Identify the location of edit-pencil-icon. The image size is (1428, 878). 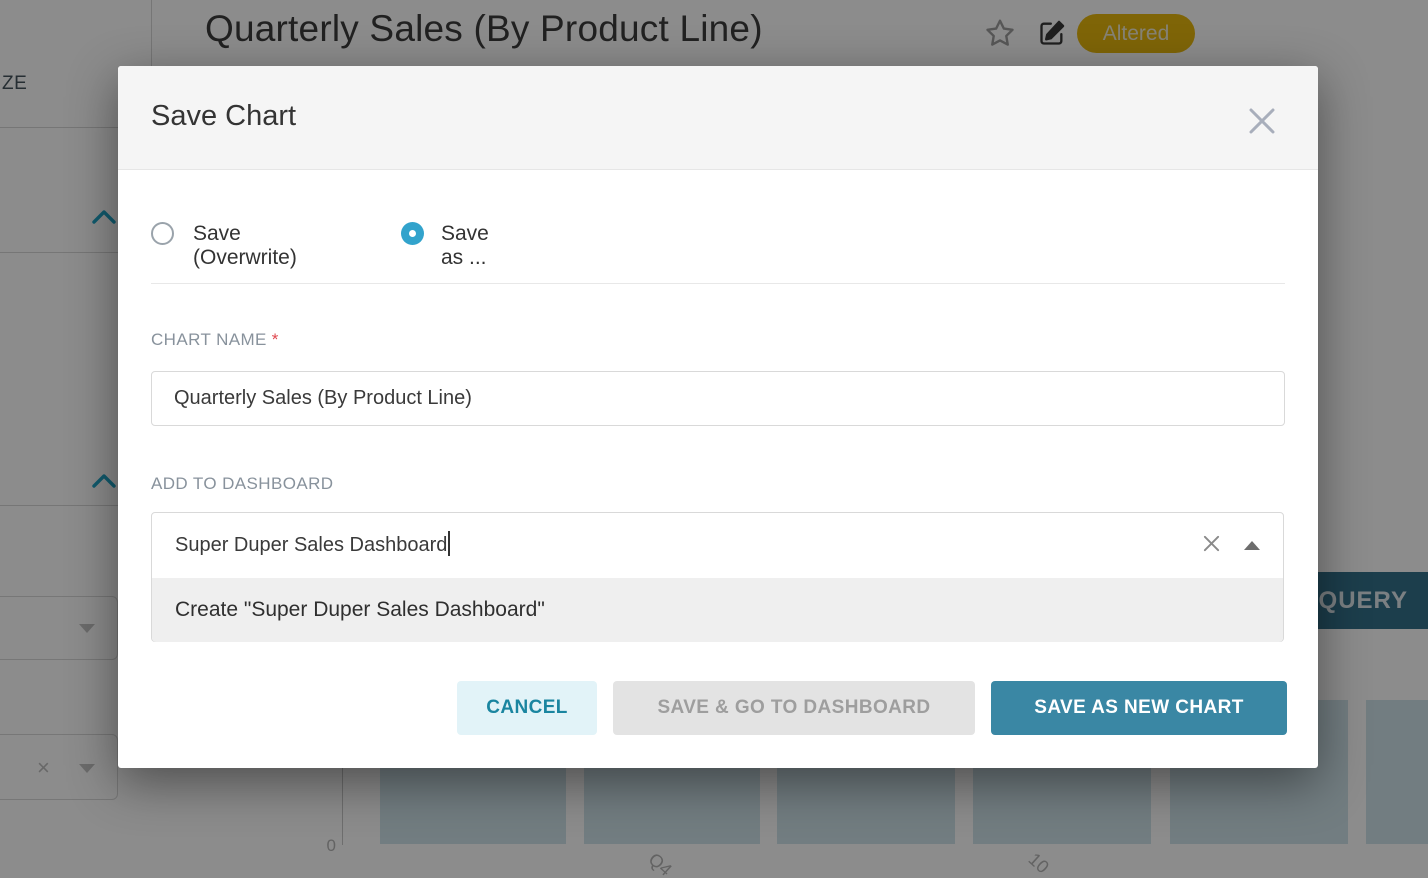
(1052, 35).